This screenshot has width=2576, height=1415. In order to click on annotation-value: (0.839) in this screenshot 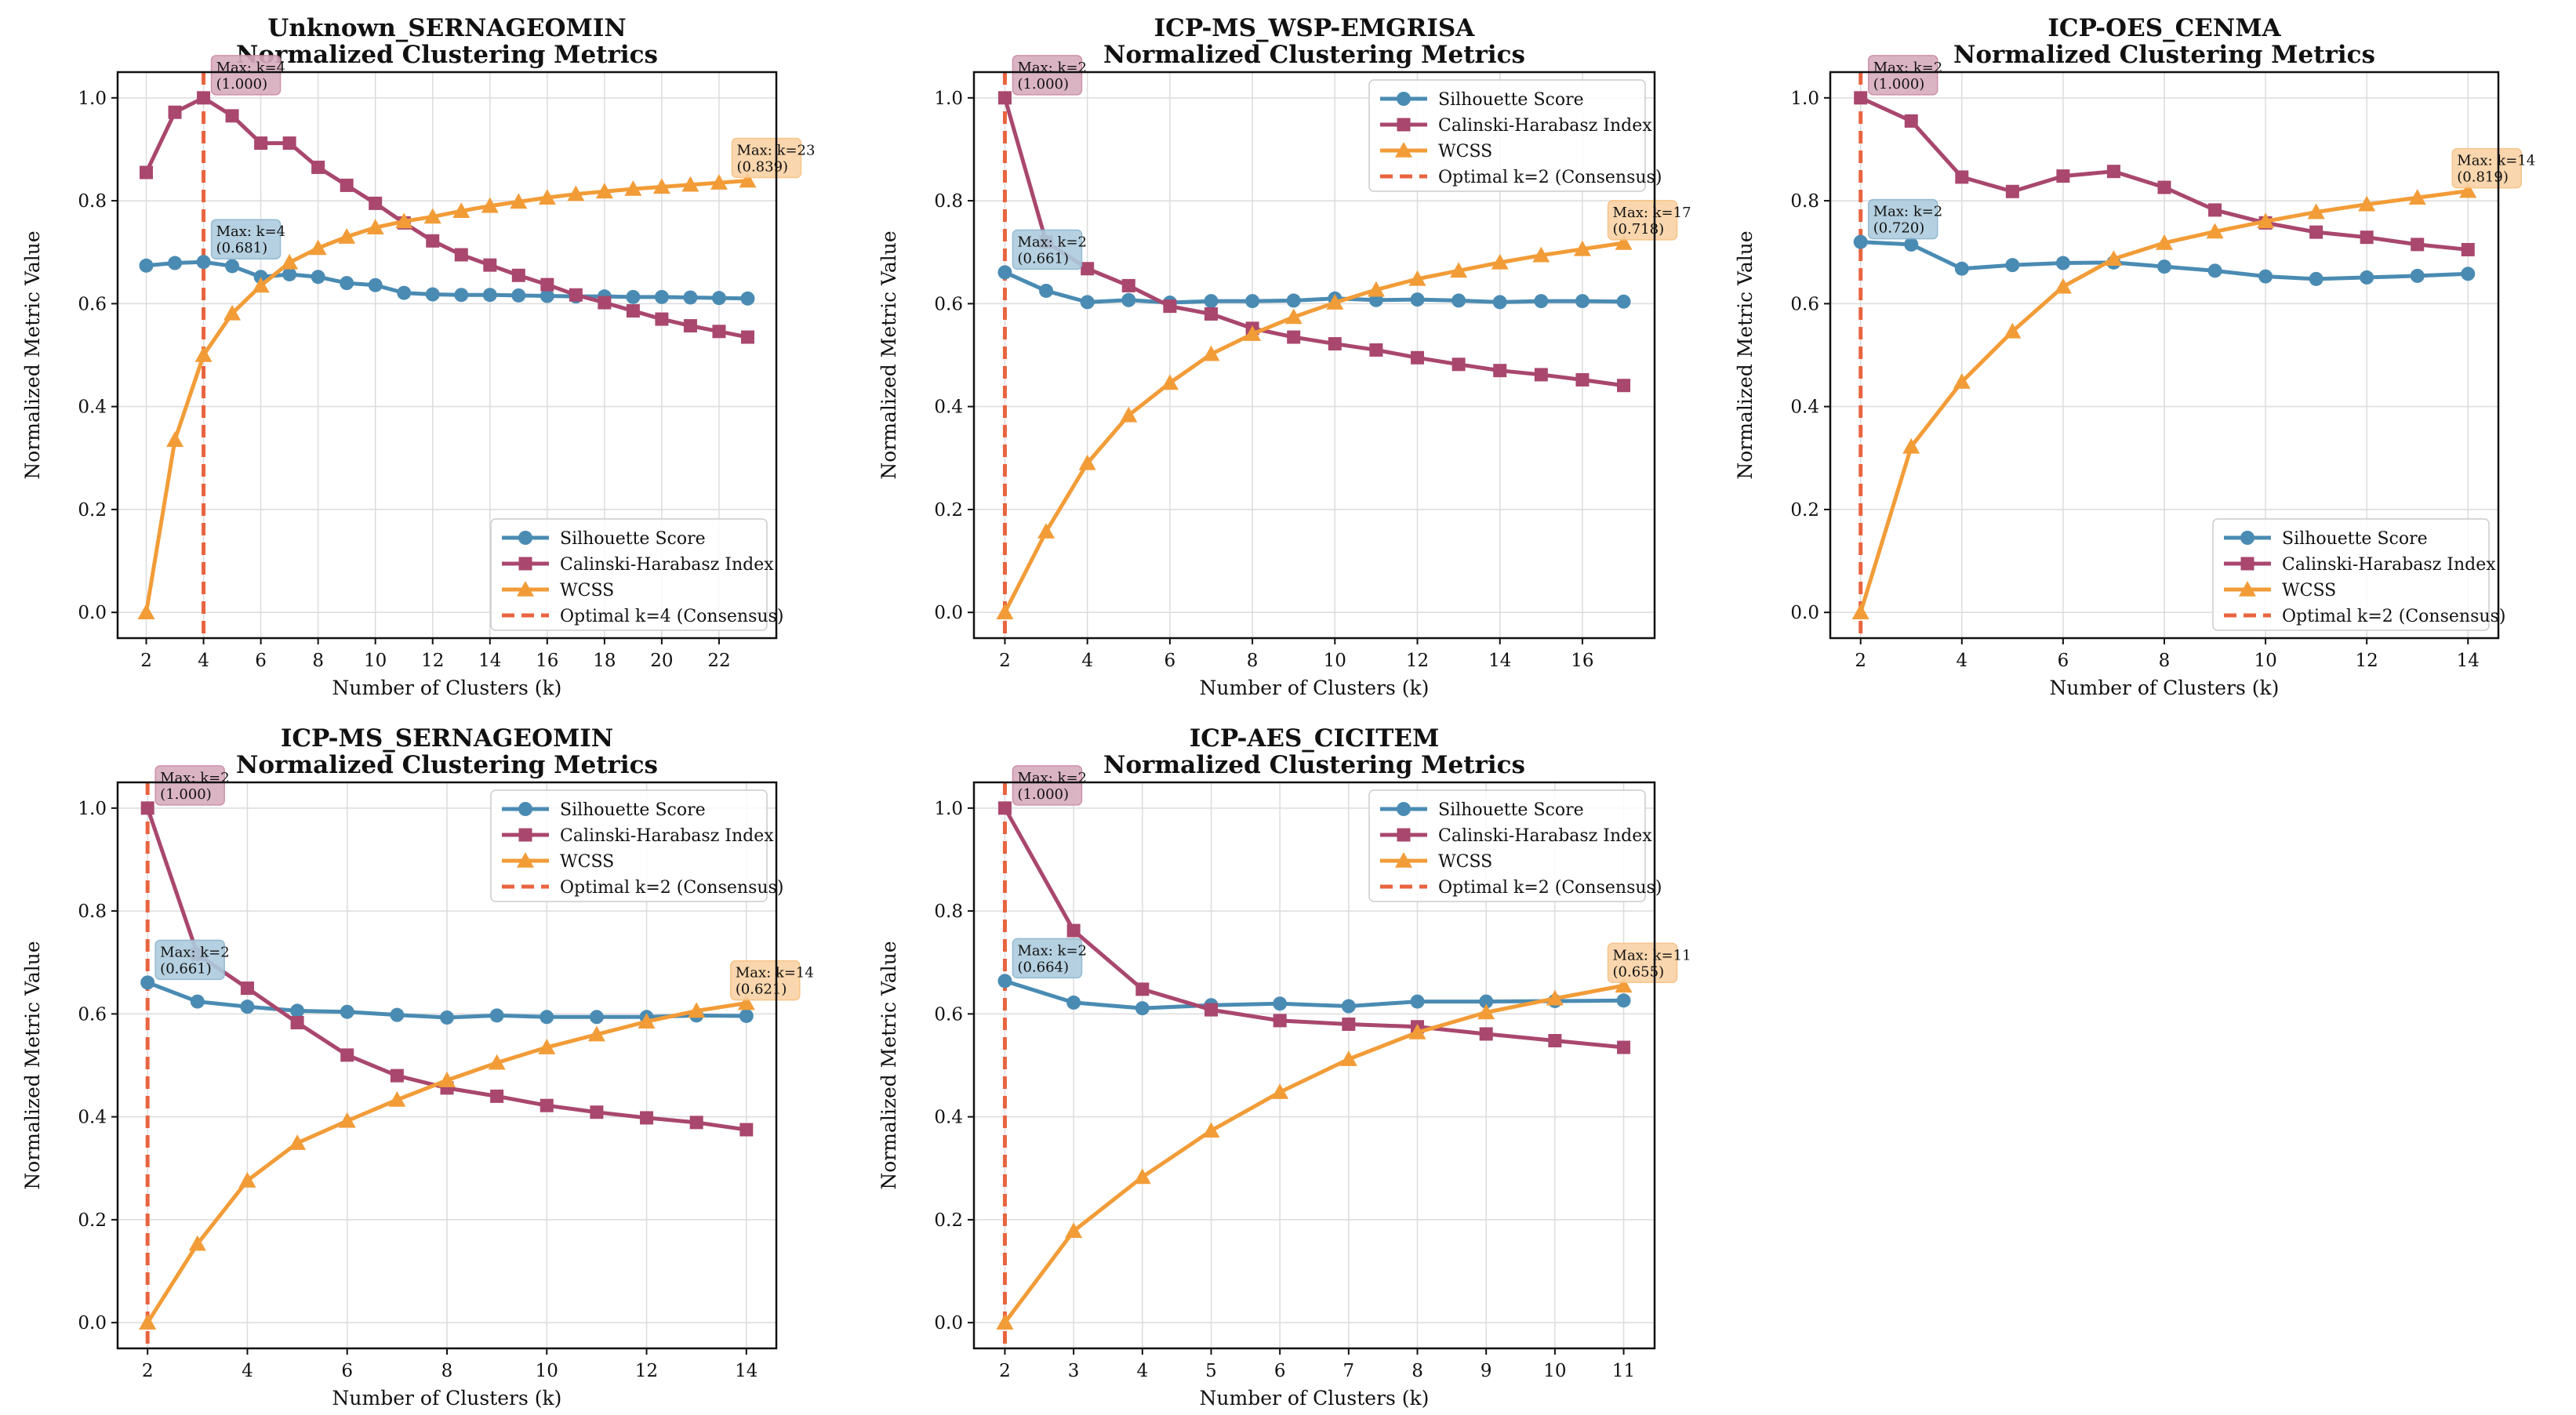, I will do `click(762, 166)`.